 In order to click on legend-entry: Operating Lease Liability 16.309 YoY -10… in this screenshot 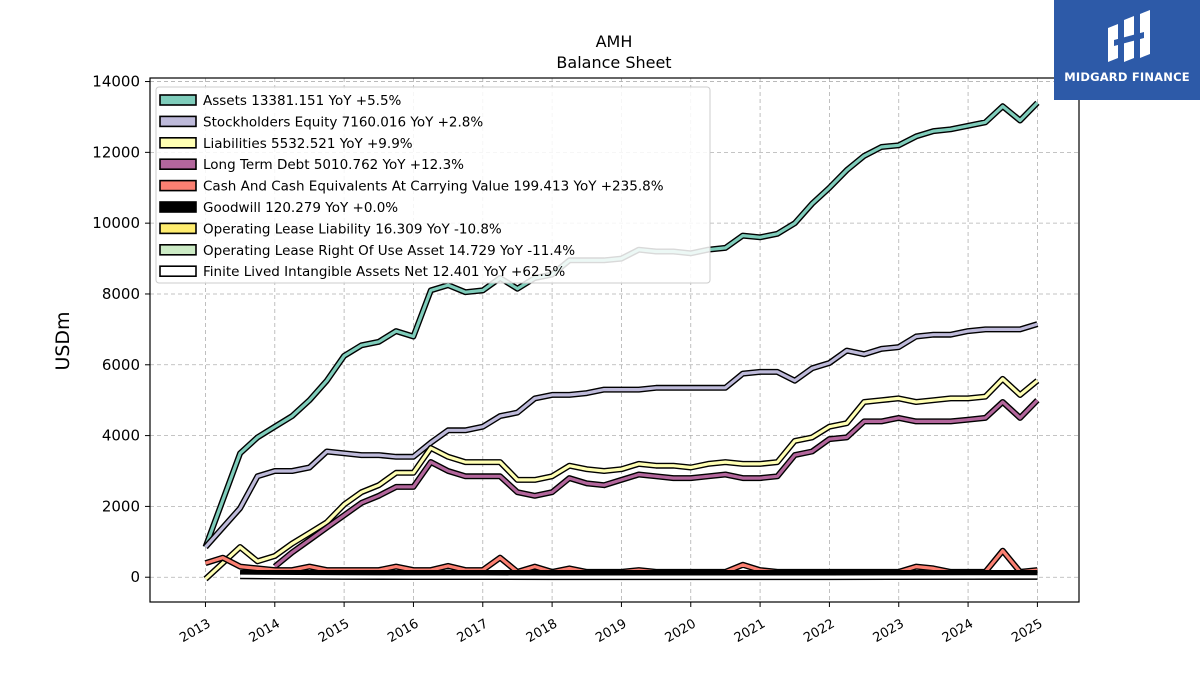, I will do `click(352, 229)`.